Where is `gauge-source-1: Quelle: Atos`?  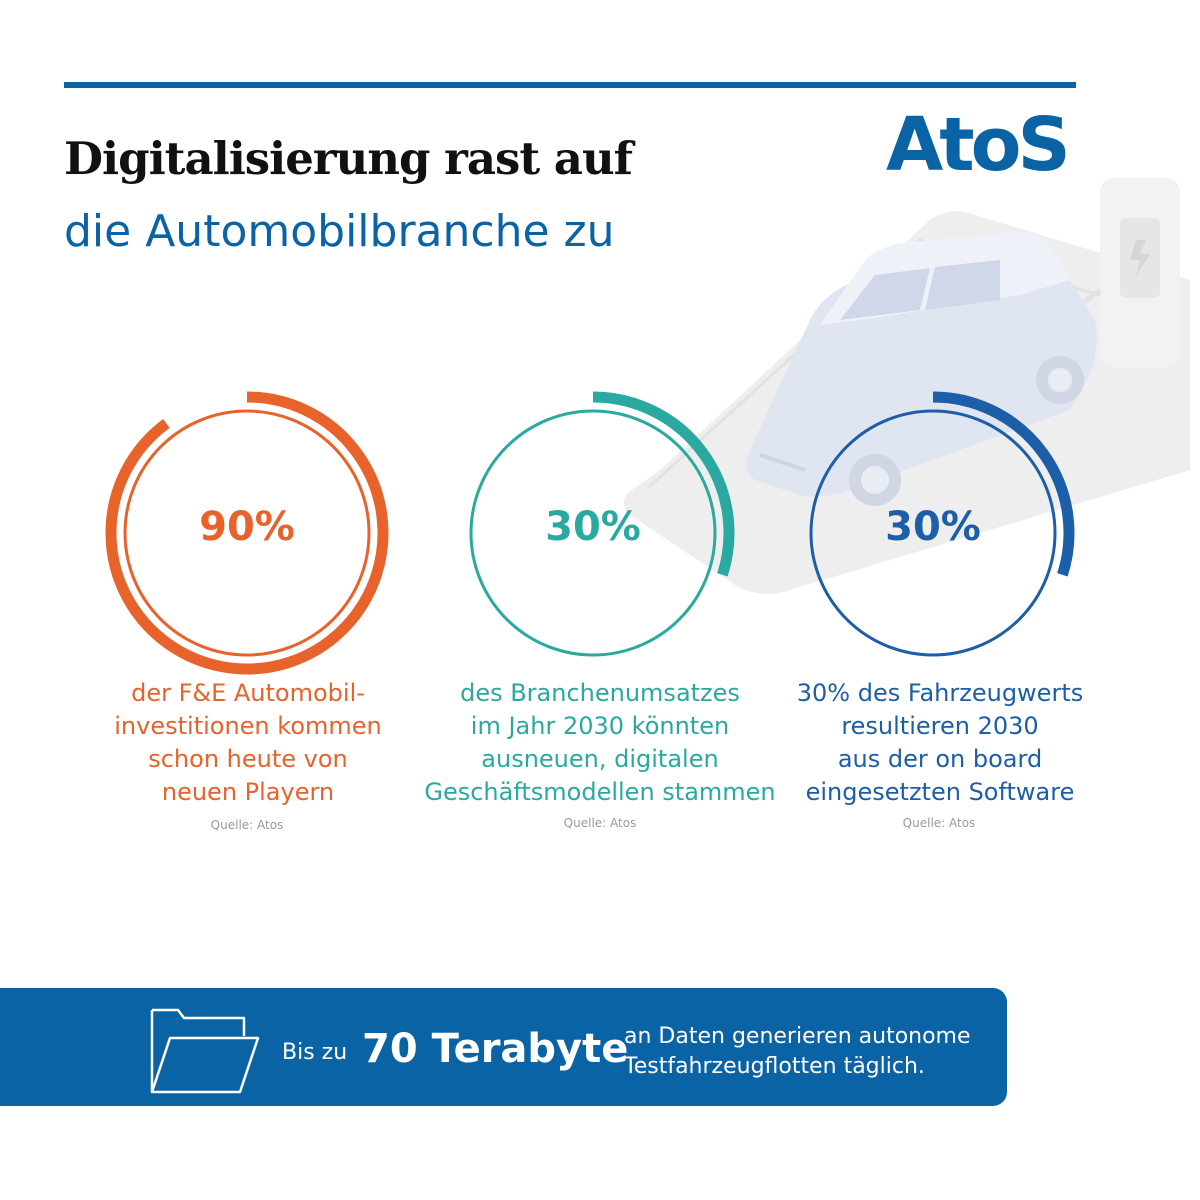
gauge-source-1: Quelle: Atos is located at coordinates (247, 825).